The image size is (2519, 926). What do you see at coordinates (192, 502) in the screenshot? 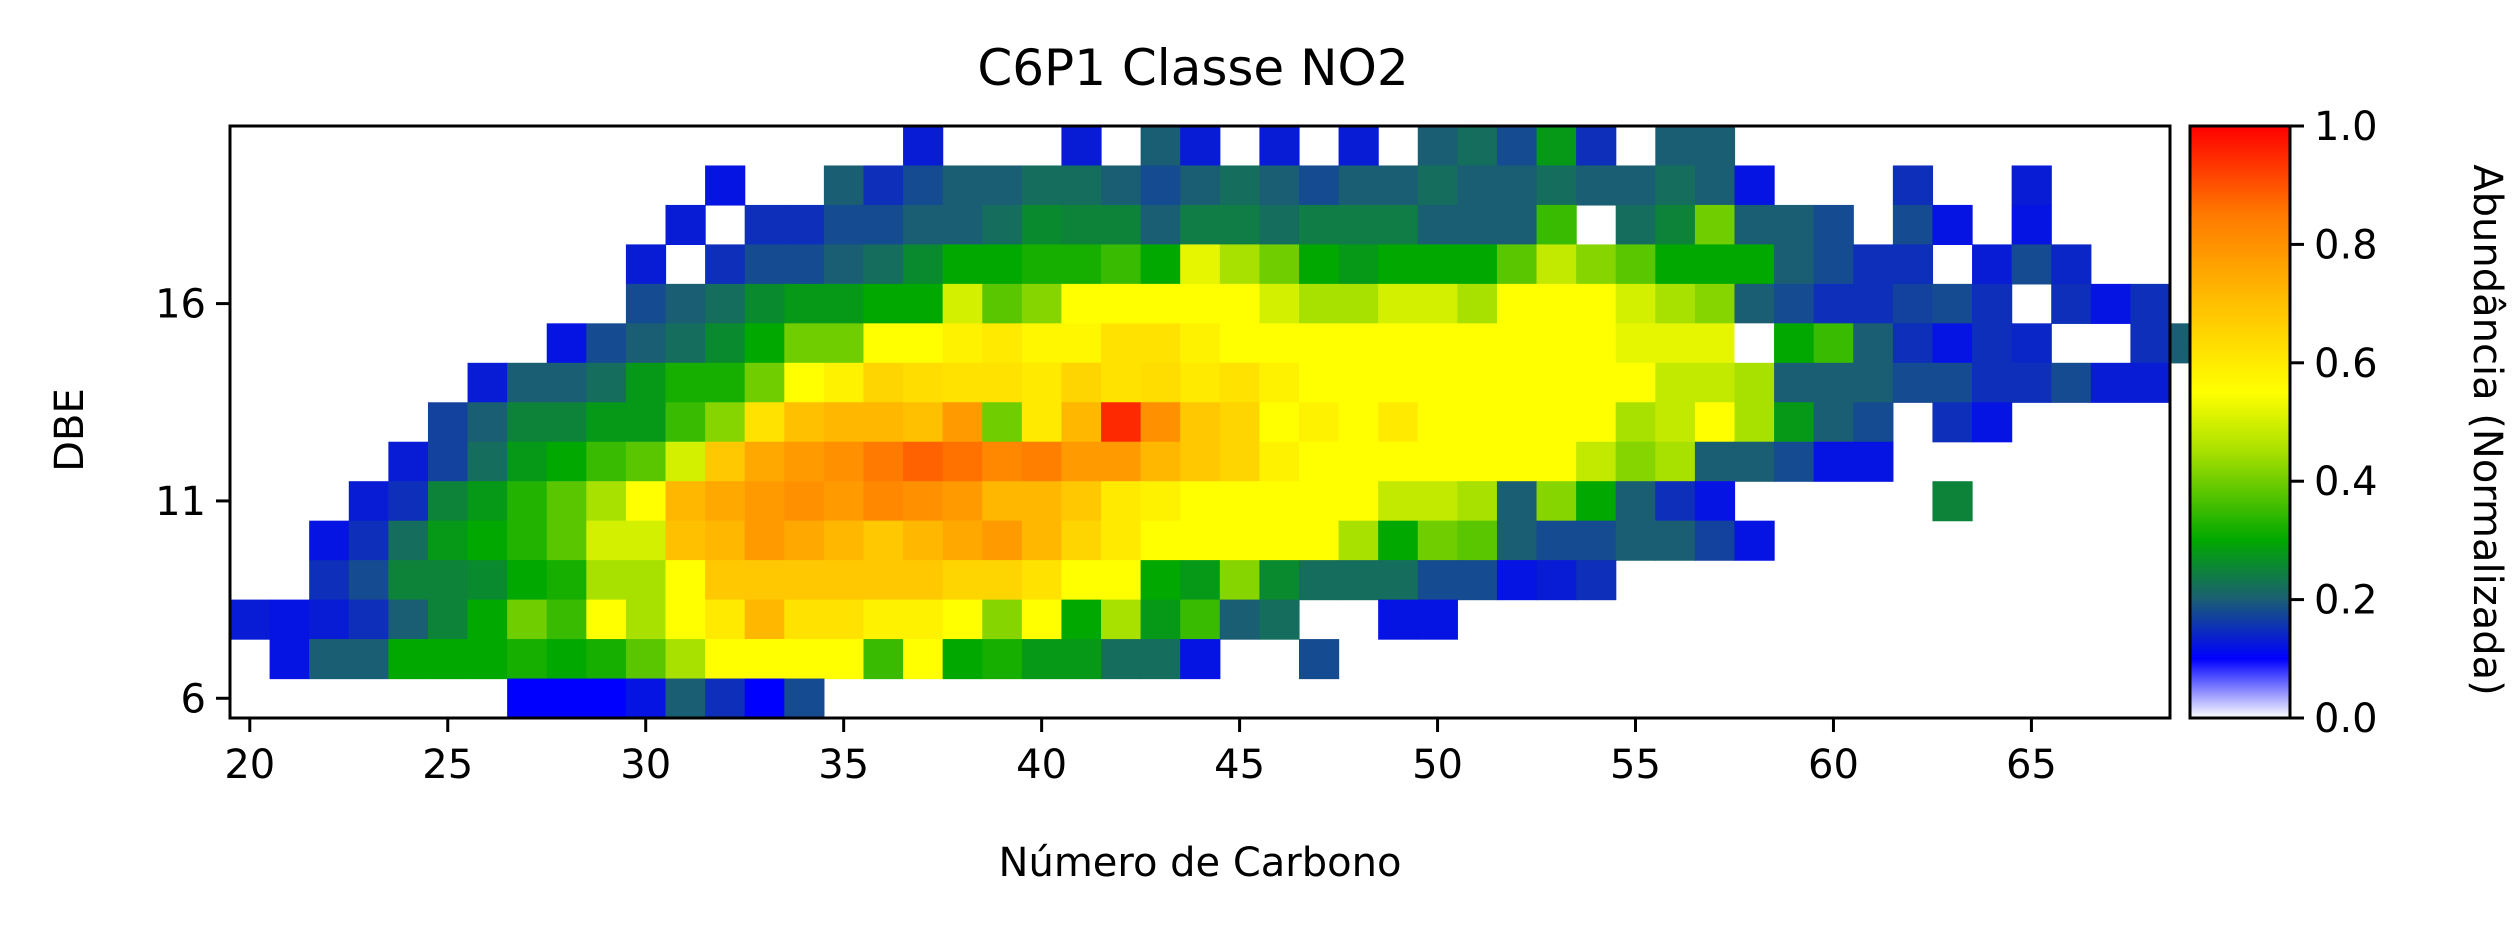
I see `y-axis-ticks: 6 11 16` at bounding box center [192, 502].